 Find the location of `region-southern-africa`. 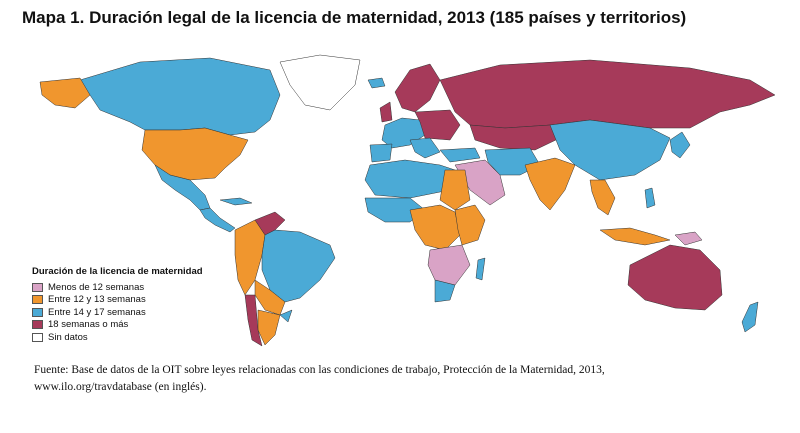

region-southern-africa is located at coordinates (449, 265).